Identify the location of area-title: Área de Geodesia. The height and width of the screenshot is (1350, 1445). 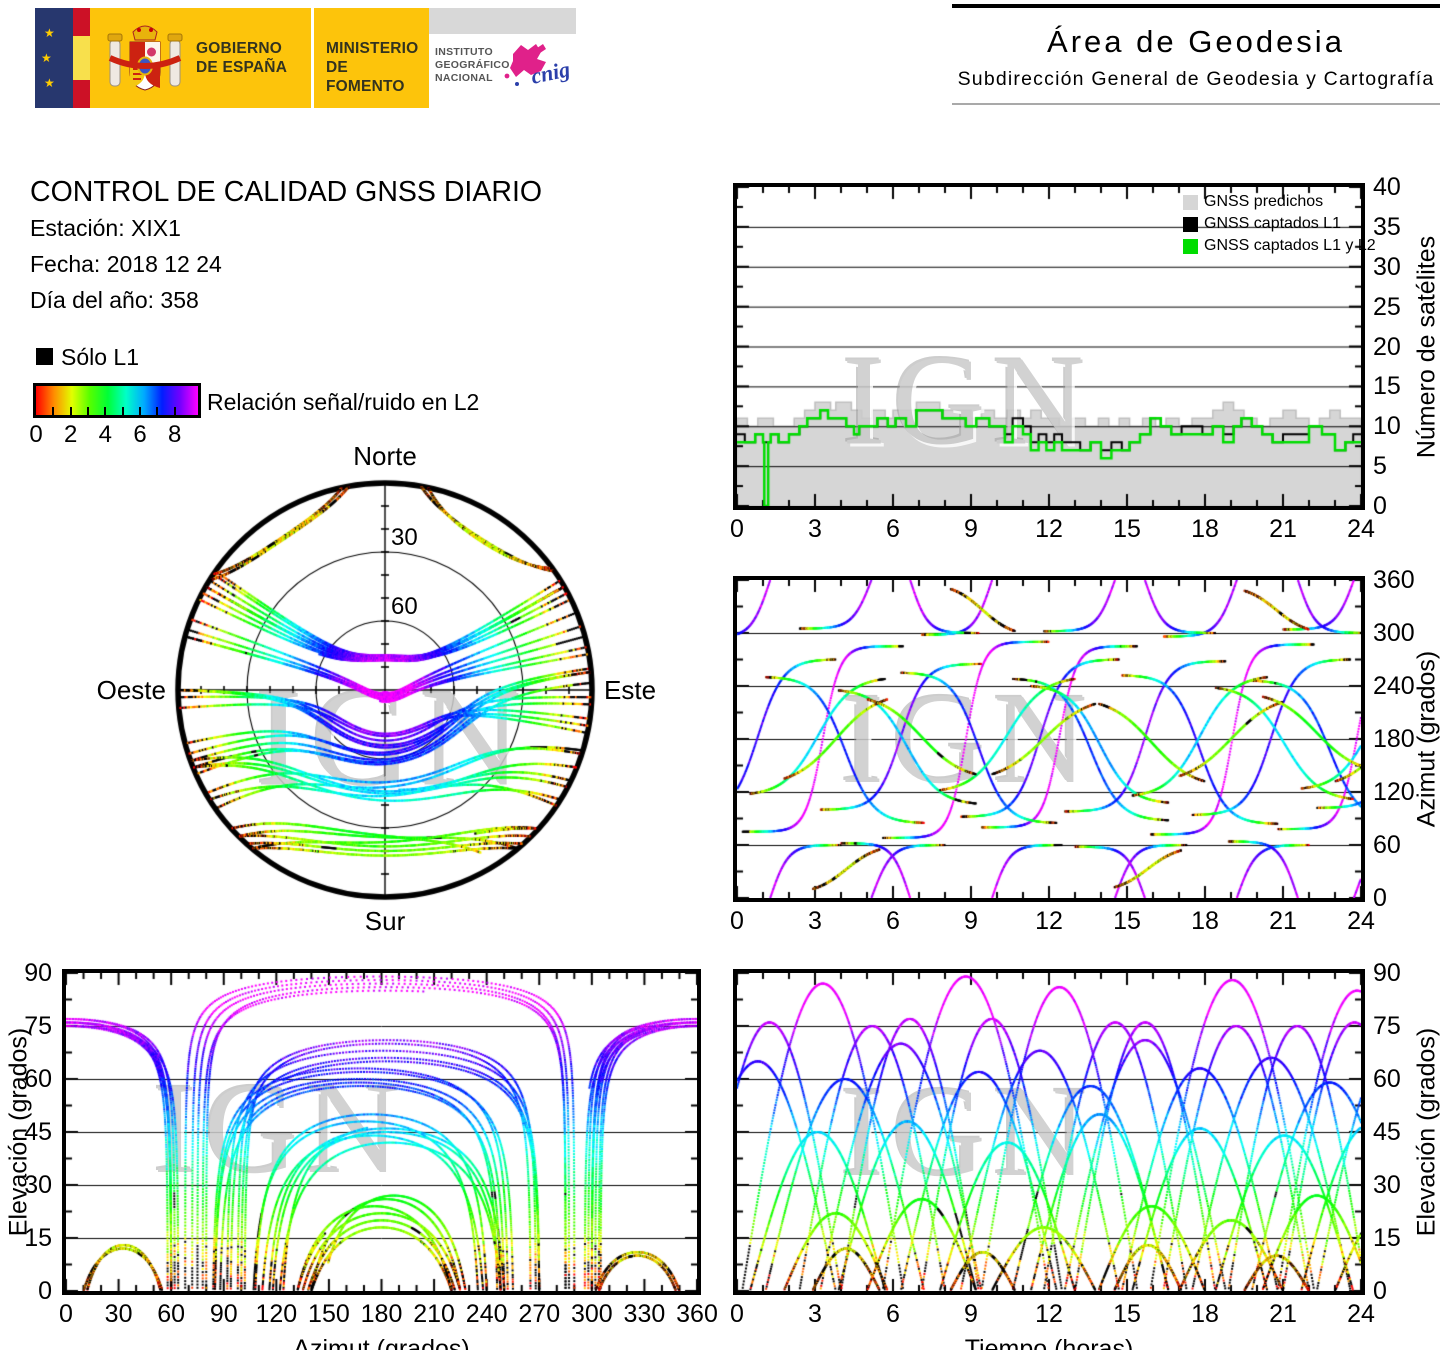
(1196, 41).